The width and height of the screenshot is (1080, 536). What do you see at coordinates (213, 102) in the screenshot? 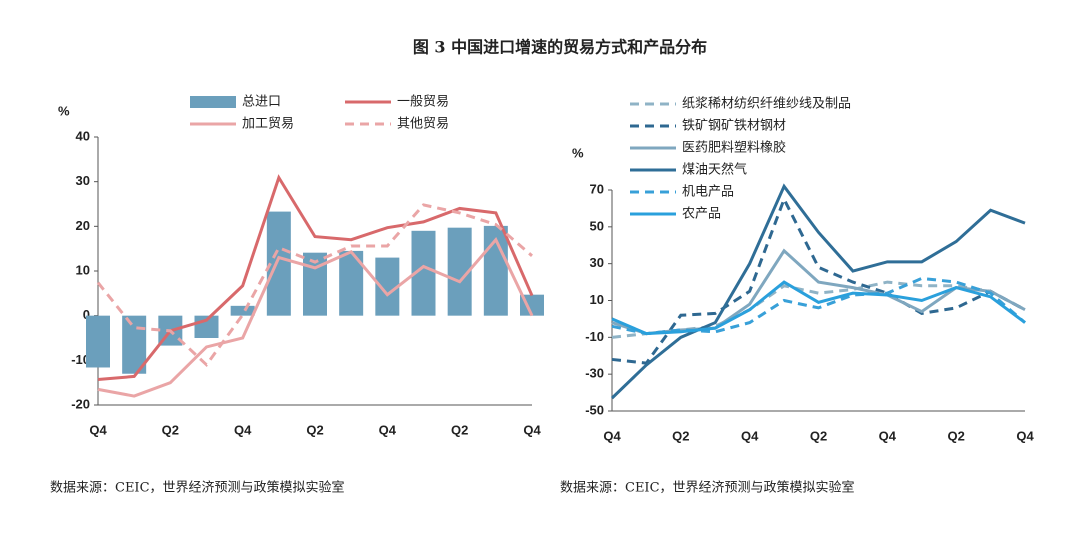
I see `legend-swatch` at bounding box center [213, 102].